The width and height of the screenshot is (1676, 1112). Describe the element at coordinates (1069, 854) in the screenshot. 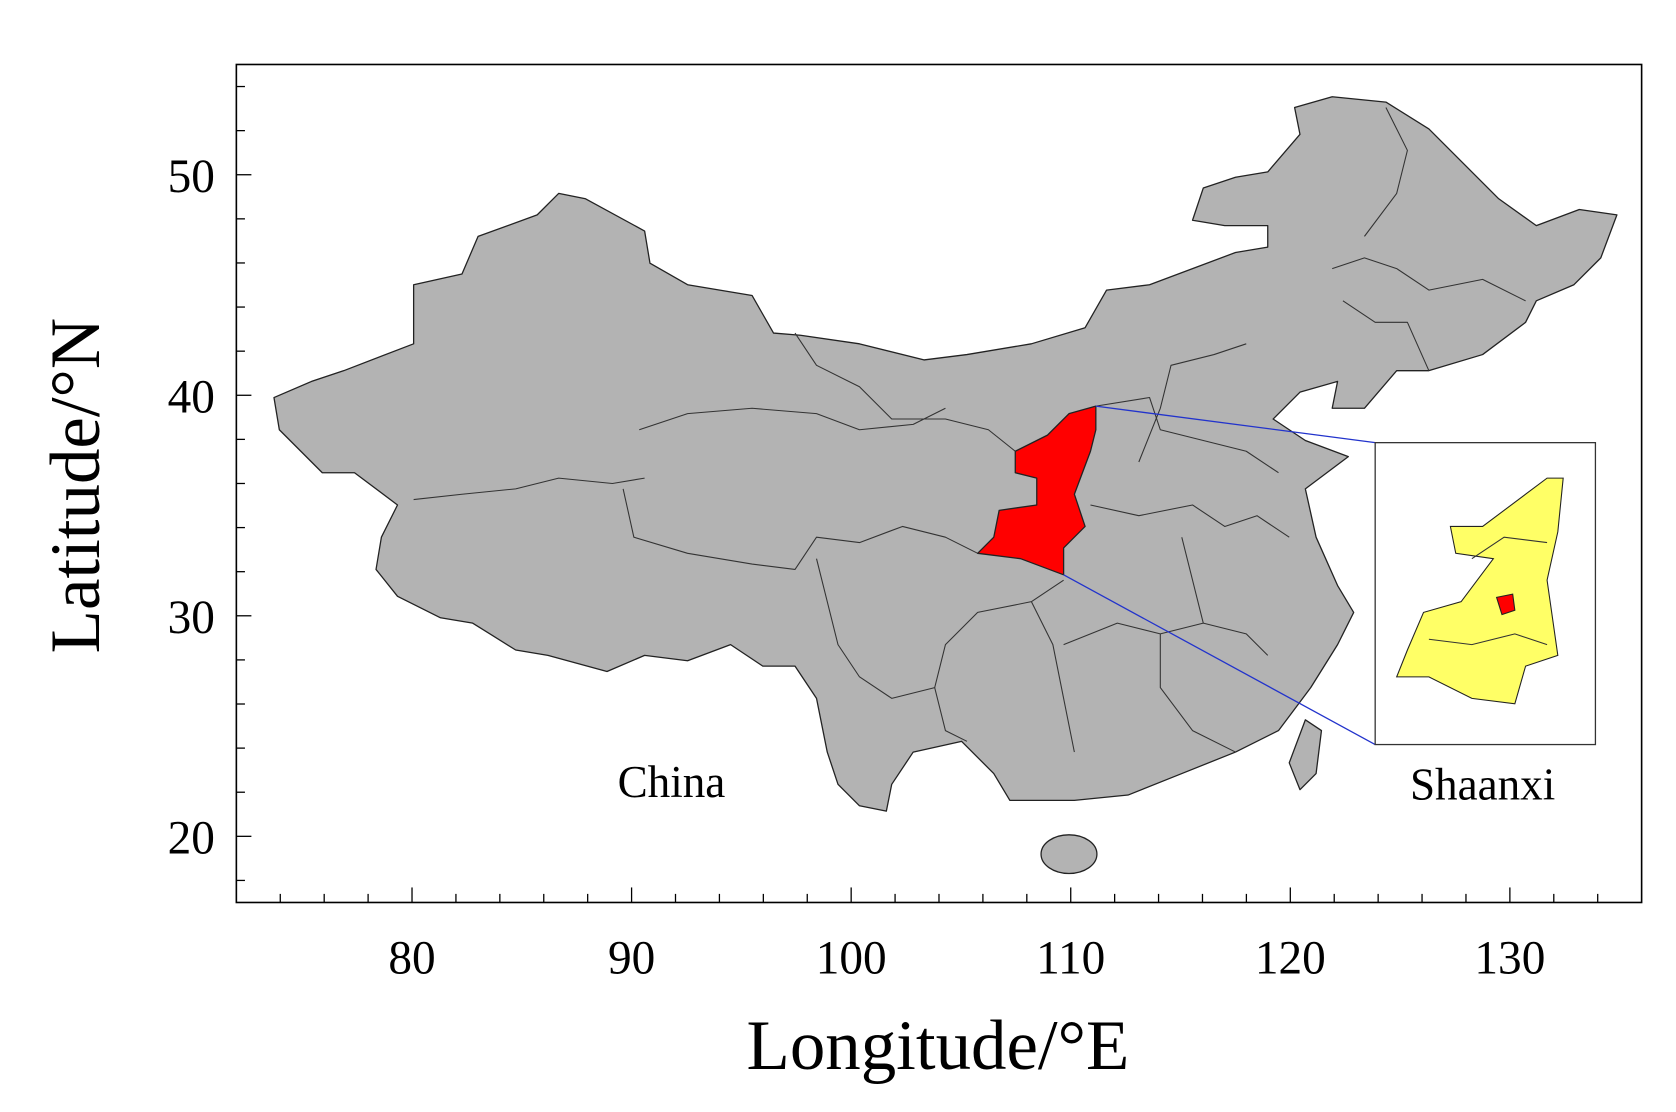

I see `hainan` at that location.